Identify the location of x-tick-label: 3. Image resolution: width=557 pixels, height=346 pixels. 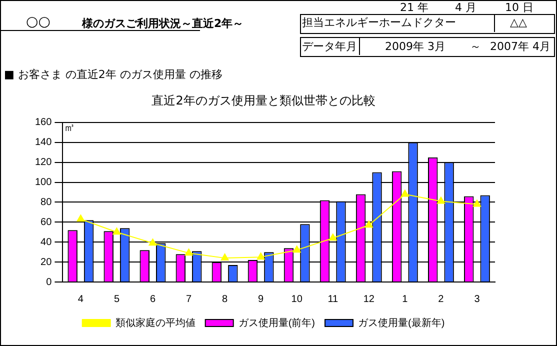
(477, 299).